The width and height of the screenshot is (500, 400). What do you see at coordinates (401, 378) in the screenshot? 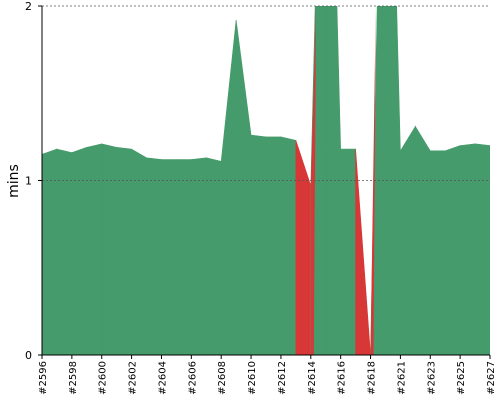
I see `x-tick-label: #2621` at bounding box center [401, 378].